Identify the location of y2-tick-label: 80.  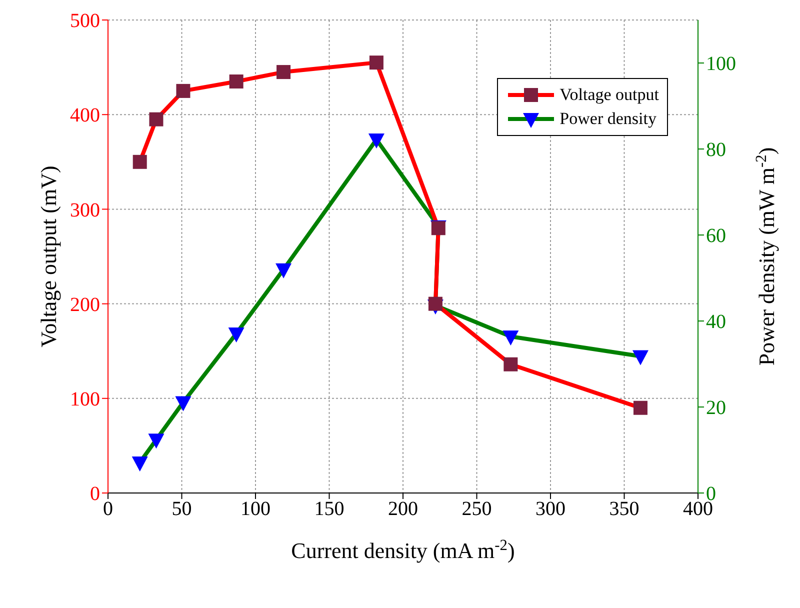
(716, 150).